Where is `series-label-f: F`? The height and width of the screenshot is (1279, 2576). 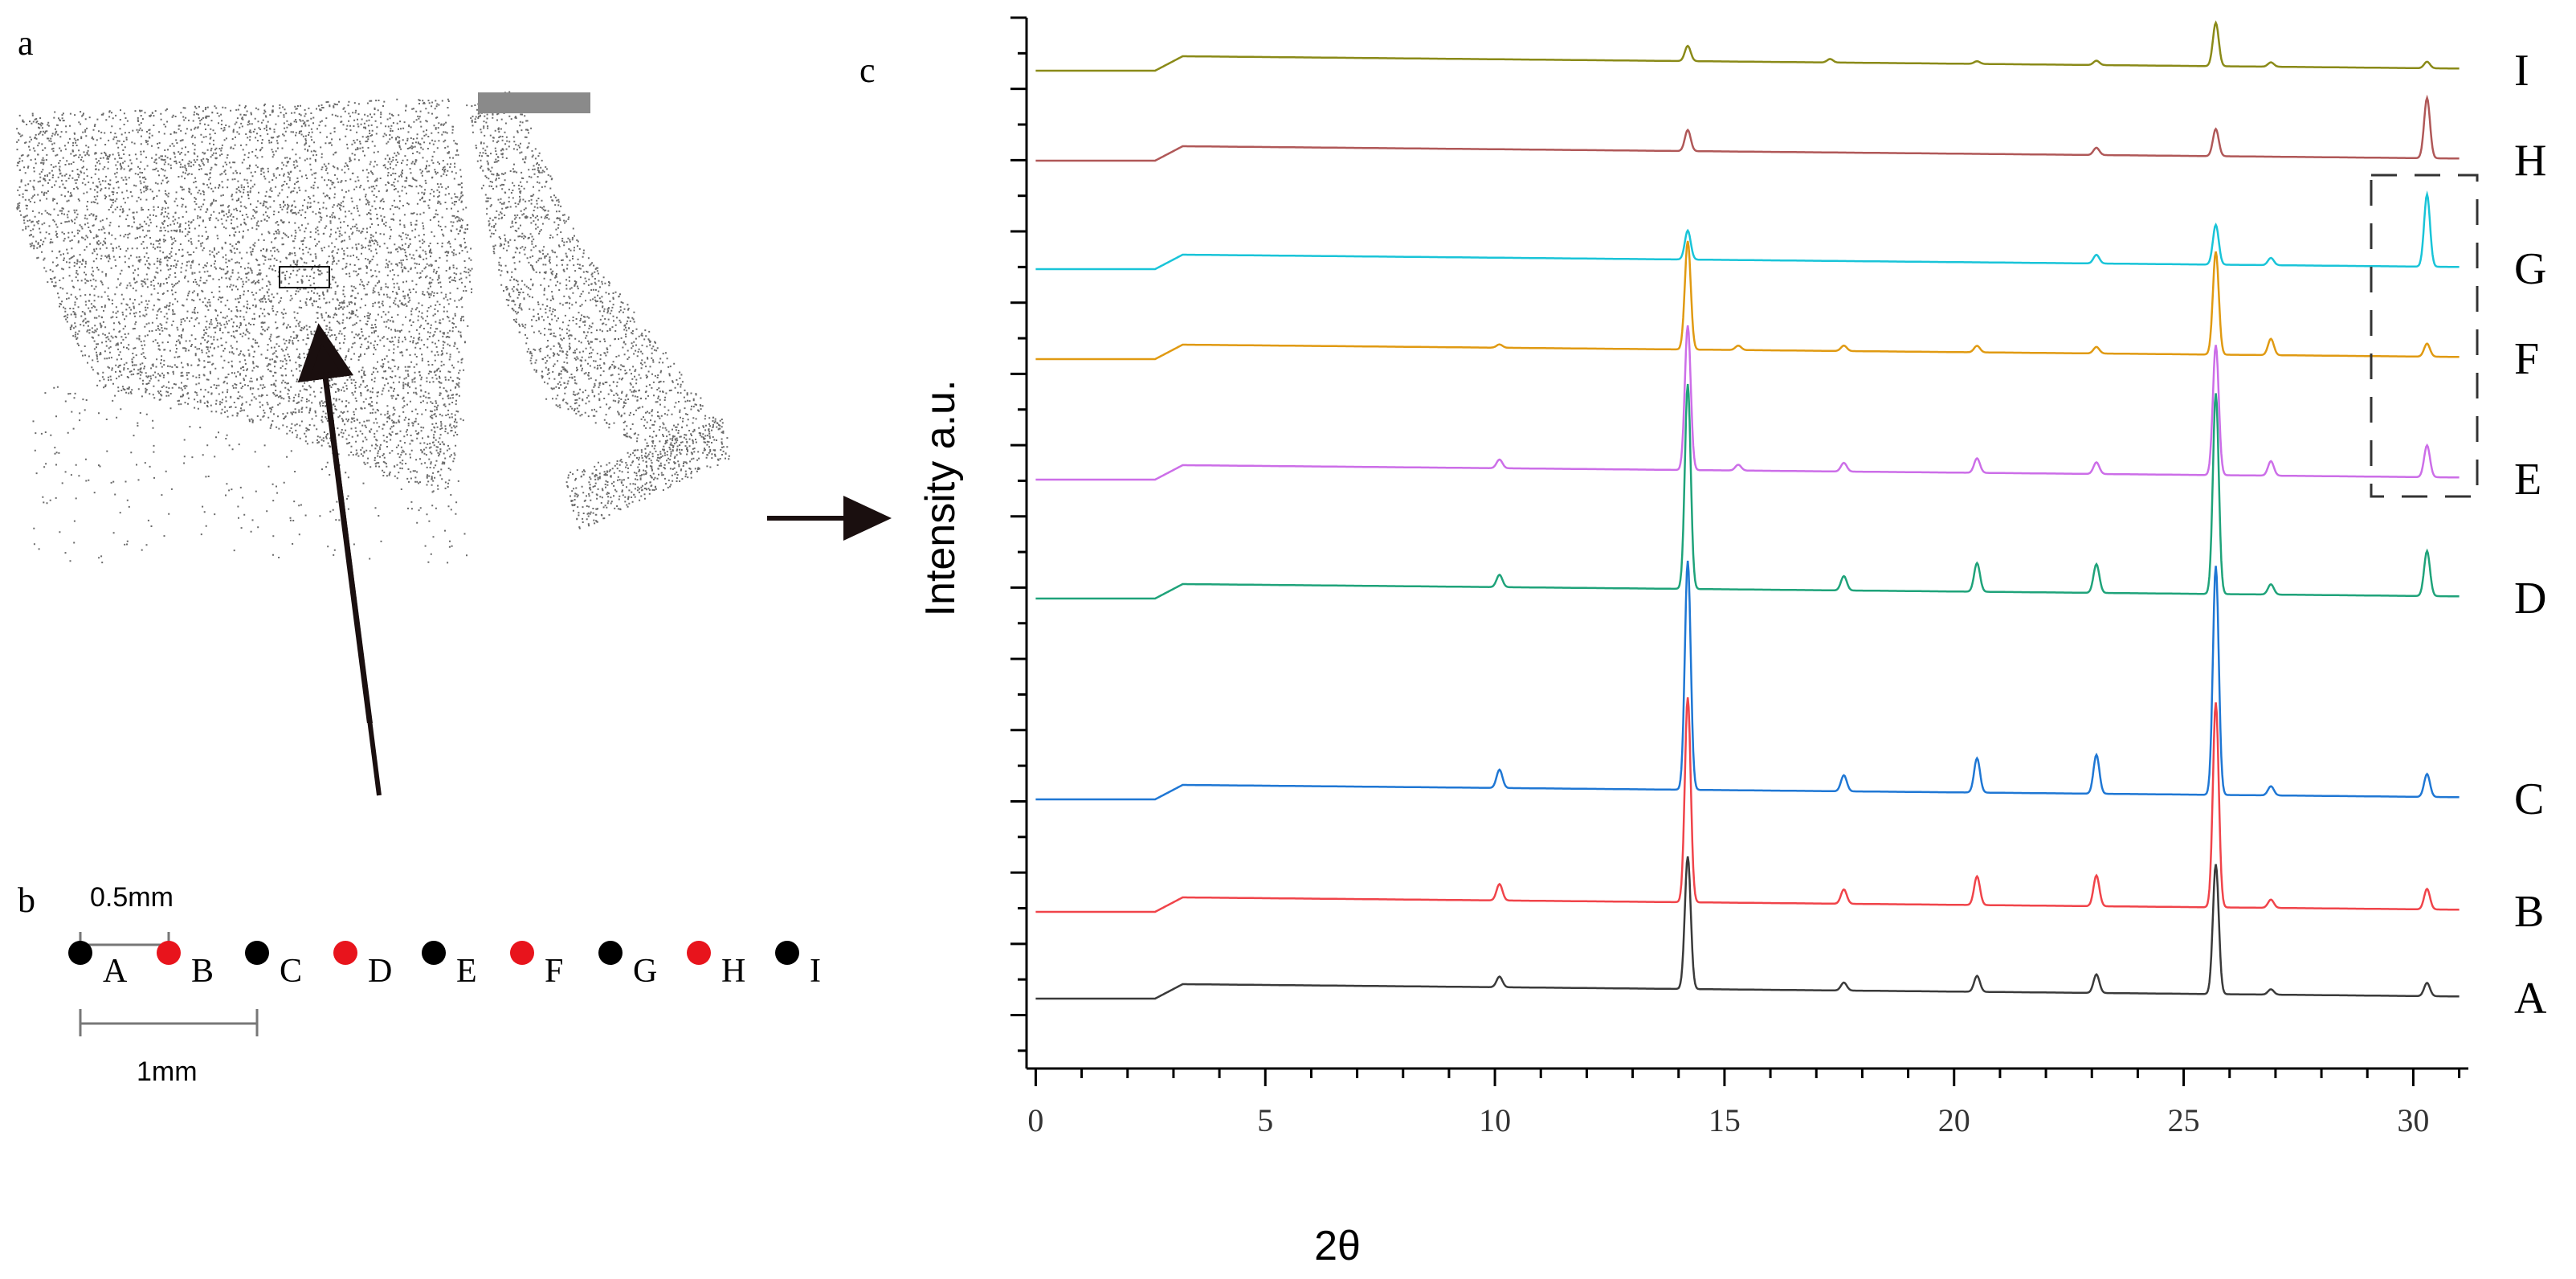 series-label-f: F is located at coordinates (2526, 359).